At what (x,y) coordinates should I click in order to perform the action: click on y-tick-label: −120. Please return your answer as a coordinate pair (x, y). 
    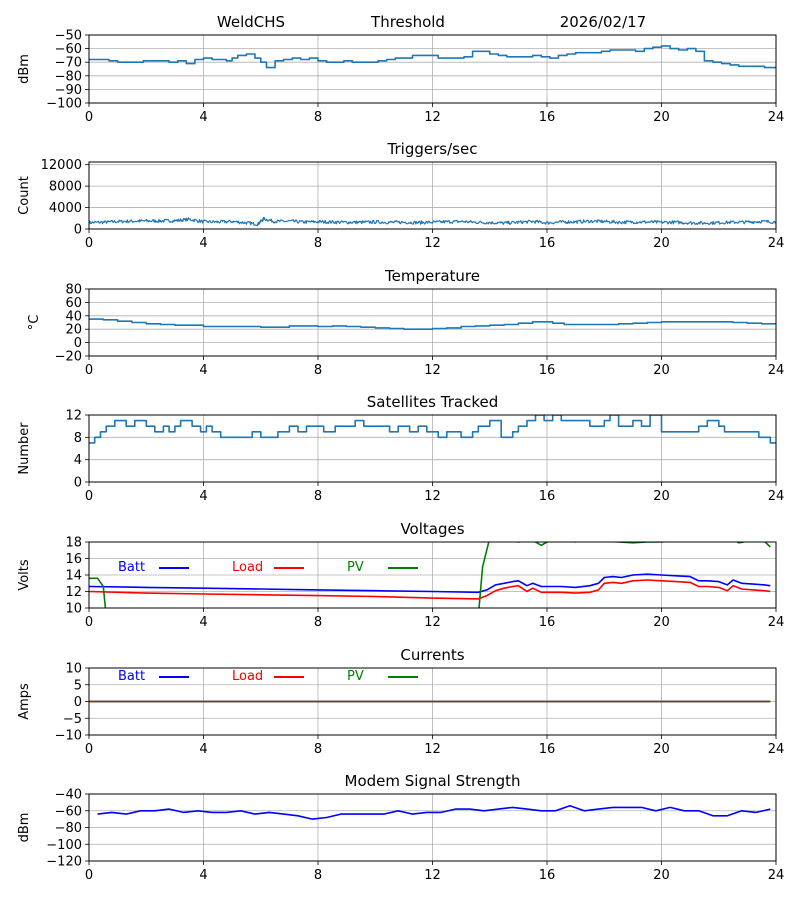
    Looking at the image, I should click on (64, 862).